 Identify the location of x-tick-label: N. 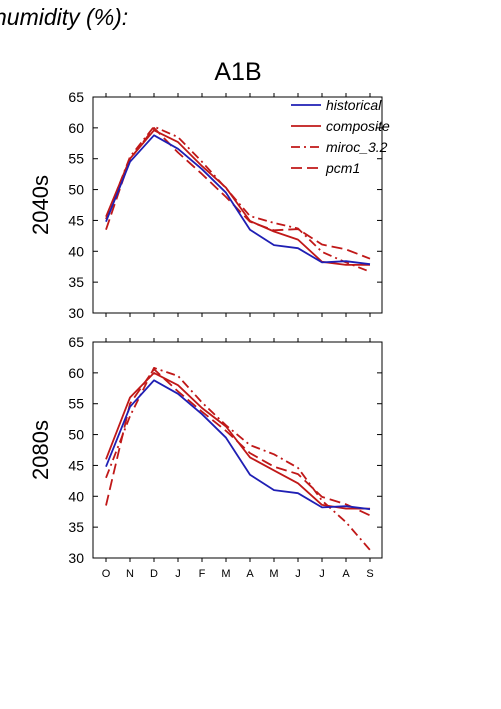
(130, 574).